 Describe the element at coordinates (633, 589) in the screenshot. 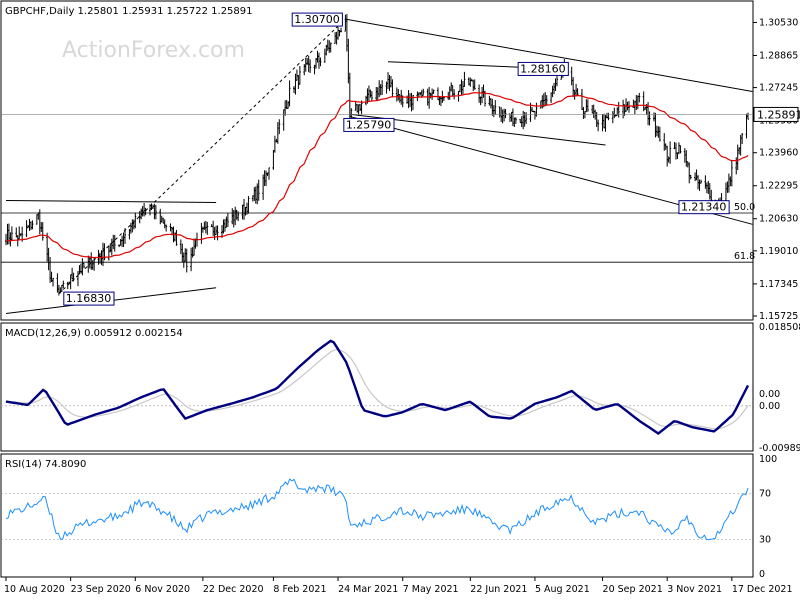

I see `time-tick-label: 20 Sep 2021` at that location.